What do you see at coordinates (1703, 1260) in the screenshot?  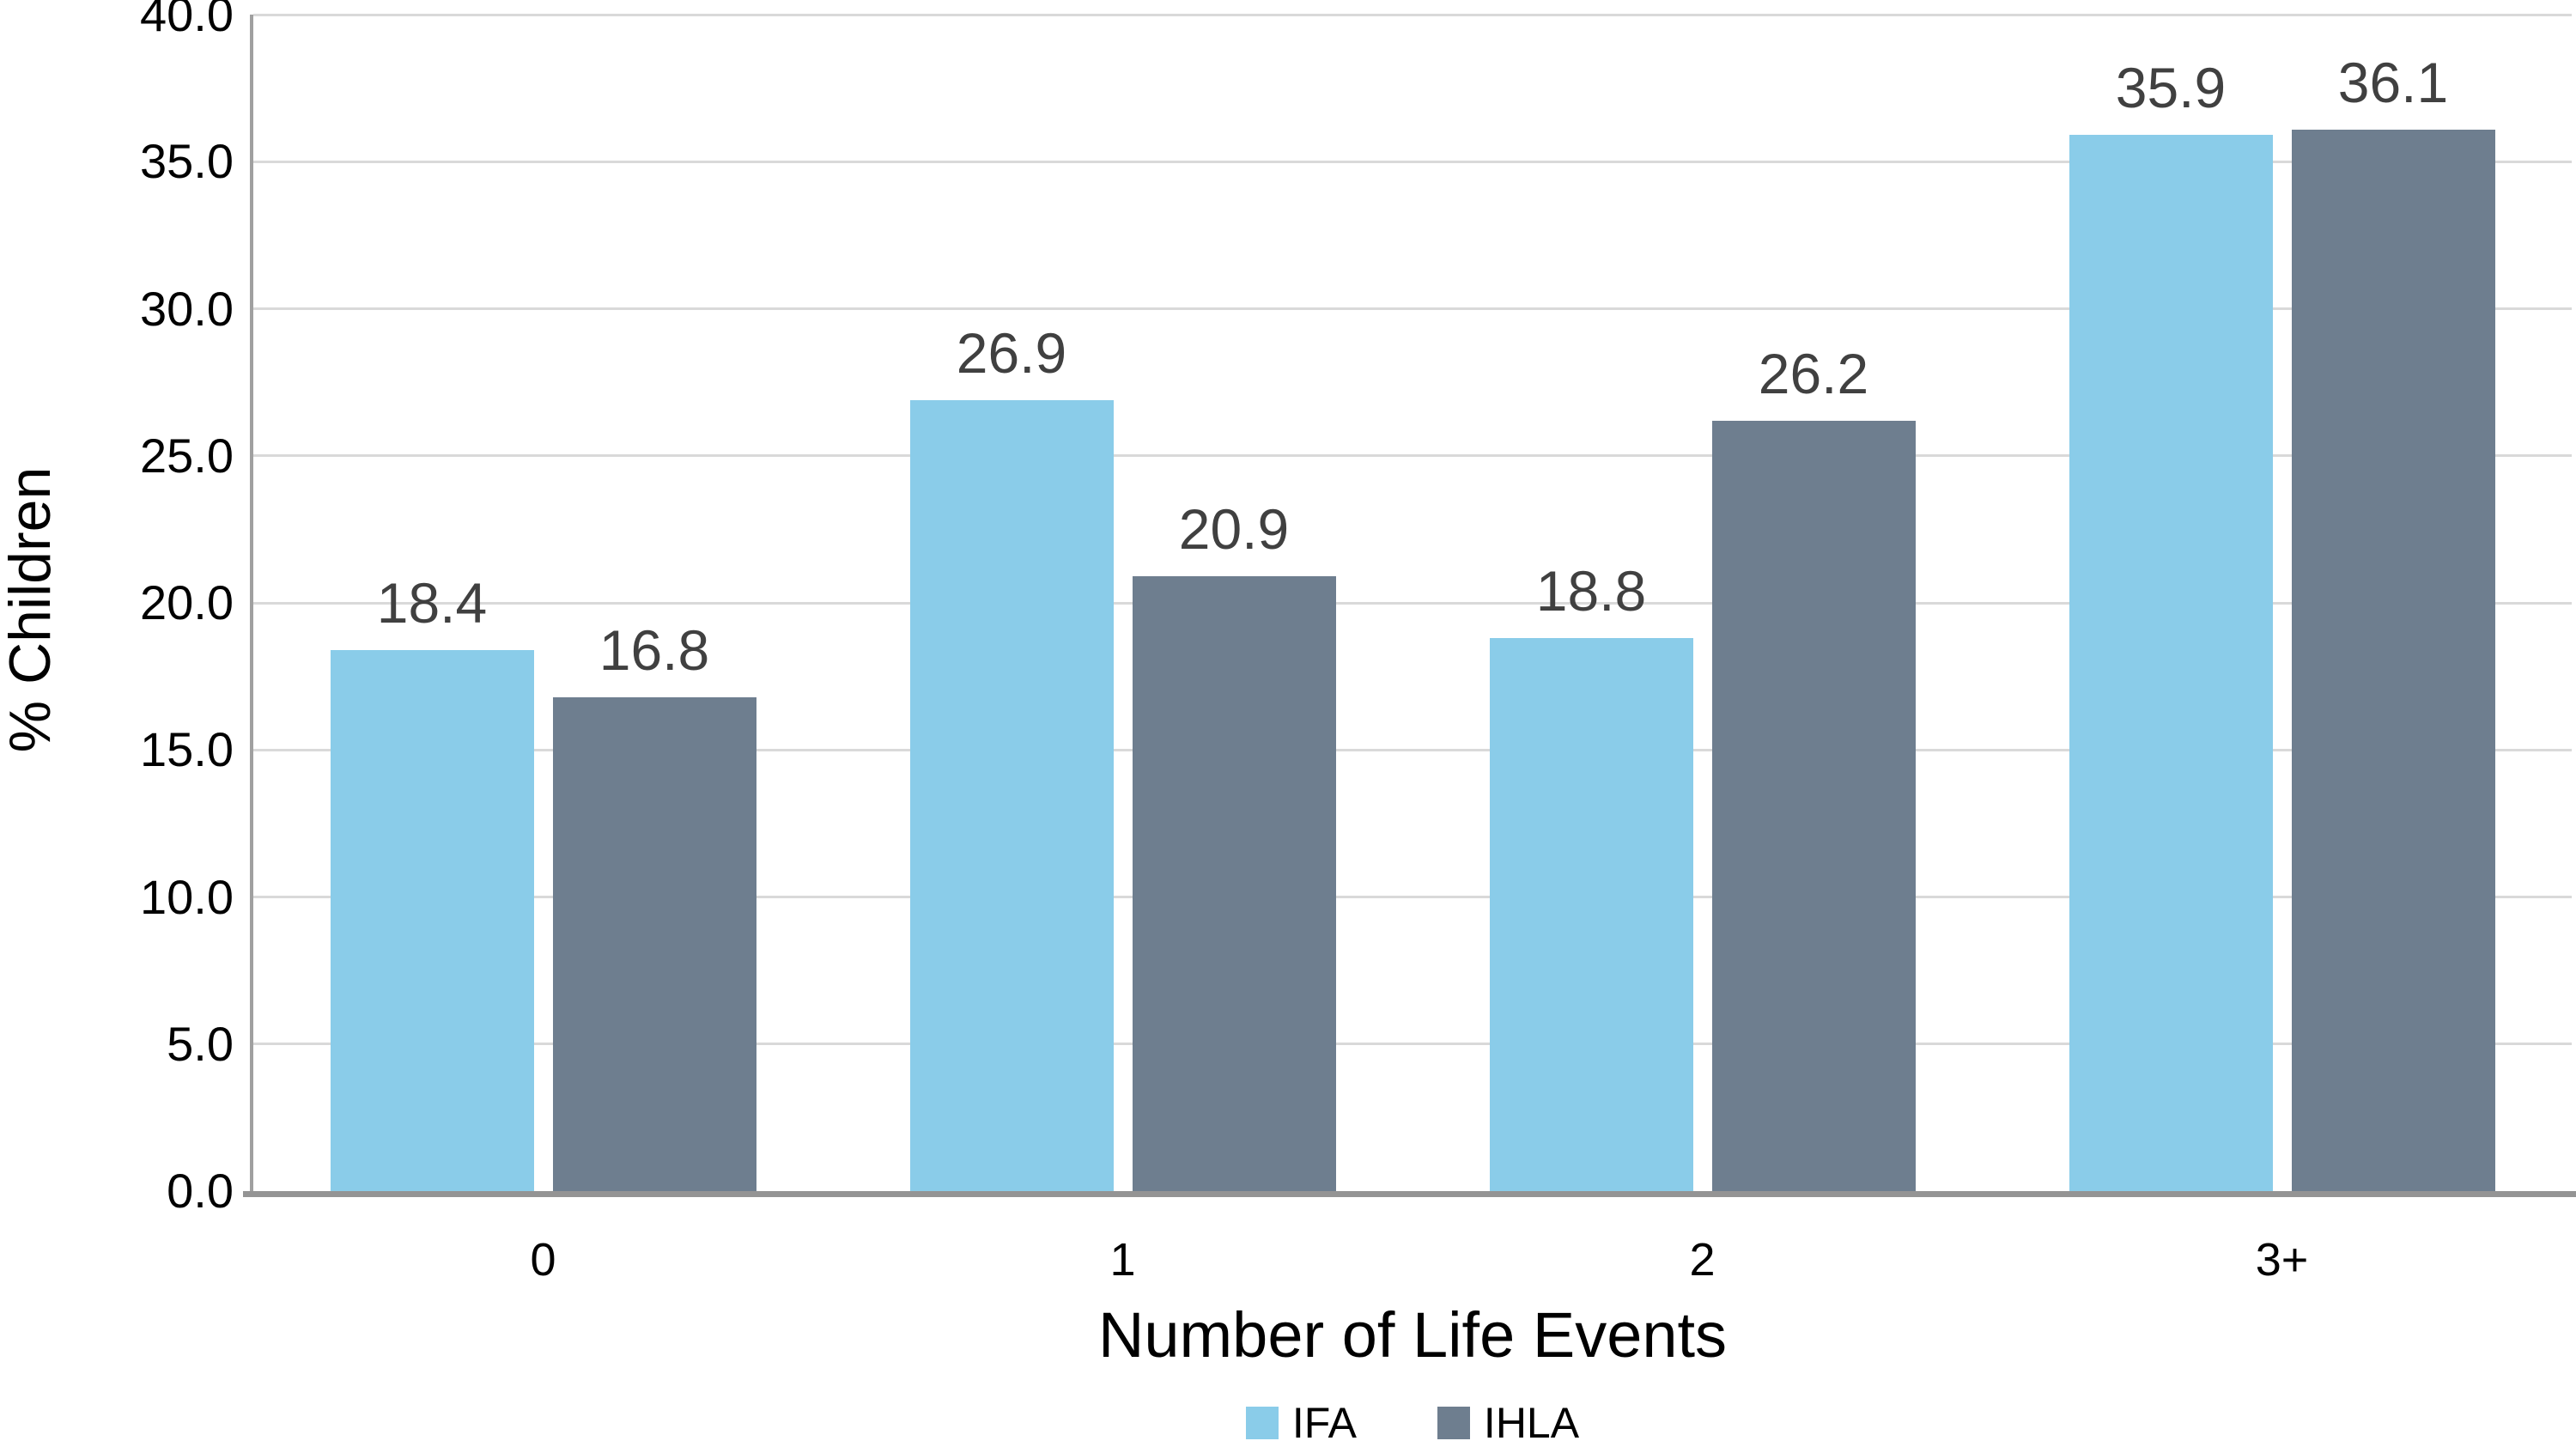 I see `x-tick-2: 2` at bounding box center [1703, 1260].